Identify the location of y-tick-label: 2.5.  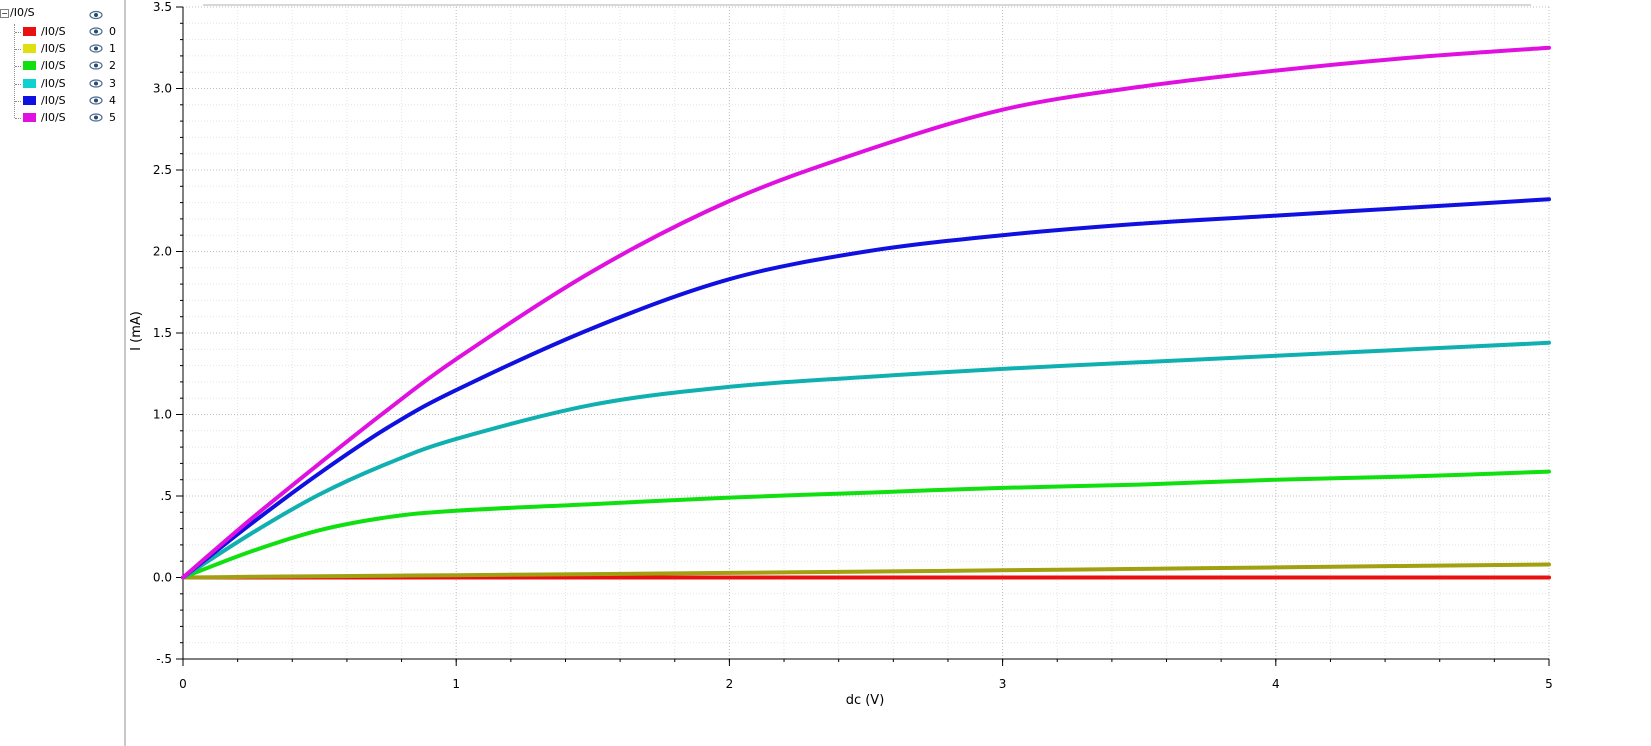
(162, 170).